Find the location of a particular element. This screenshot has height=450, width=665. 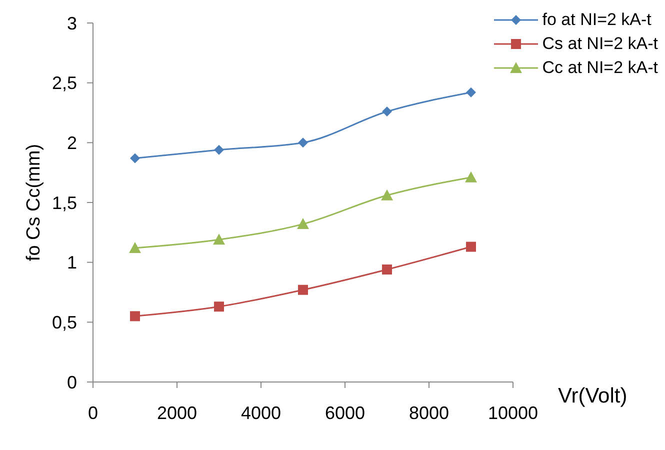

x-tick-label: 10000 is located at coordinates (513, 412).